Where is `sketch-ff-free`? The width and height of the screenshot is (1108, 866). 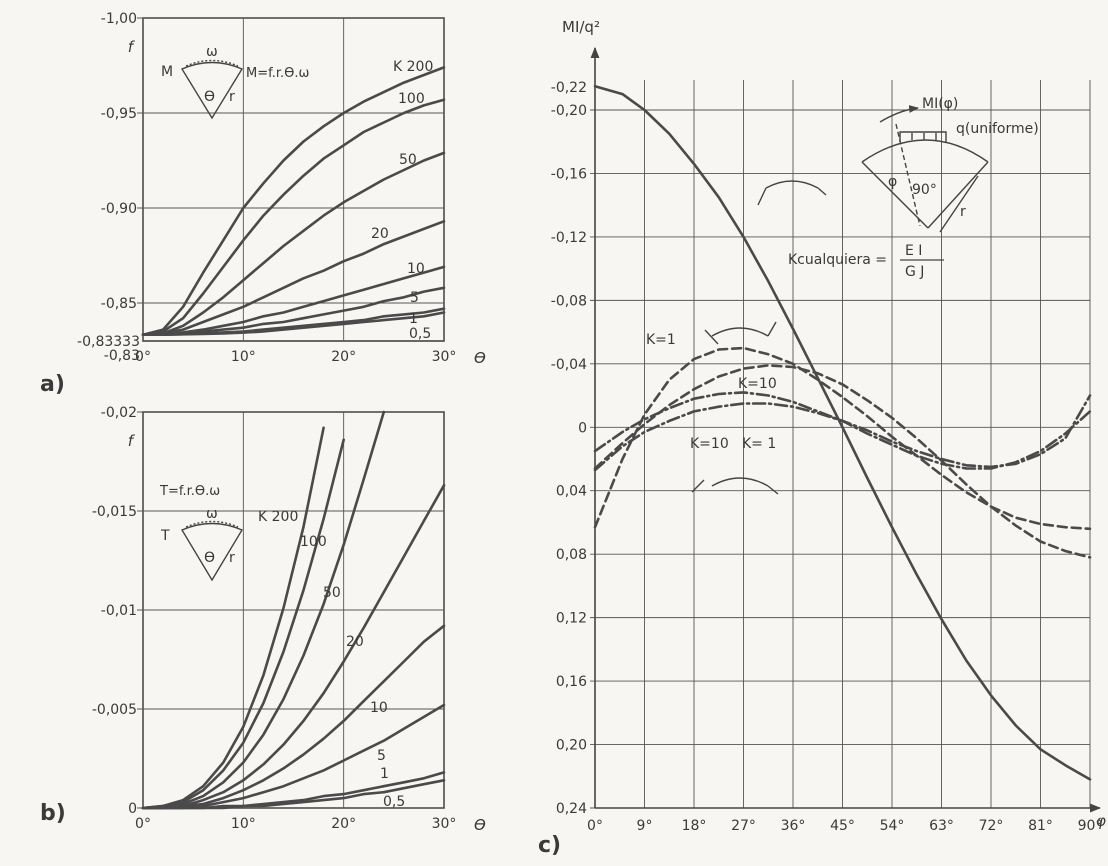
sketch-ff-free is located at coordinates (772, 329).